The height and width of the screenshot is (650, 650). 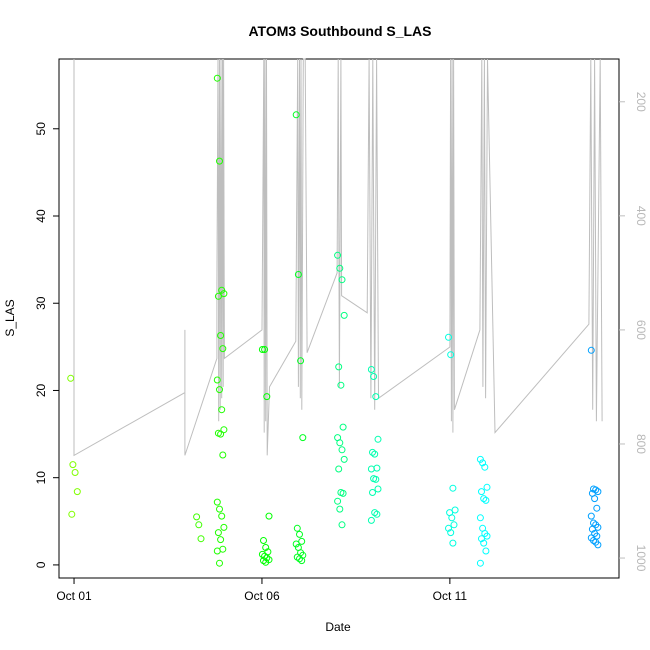 What do you see at coordinates (41, 303) in the screenshot?
I see `y-tick-label: 30` at bounding box center [41, 303].